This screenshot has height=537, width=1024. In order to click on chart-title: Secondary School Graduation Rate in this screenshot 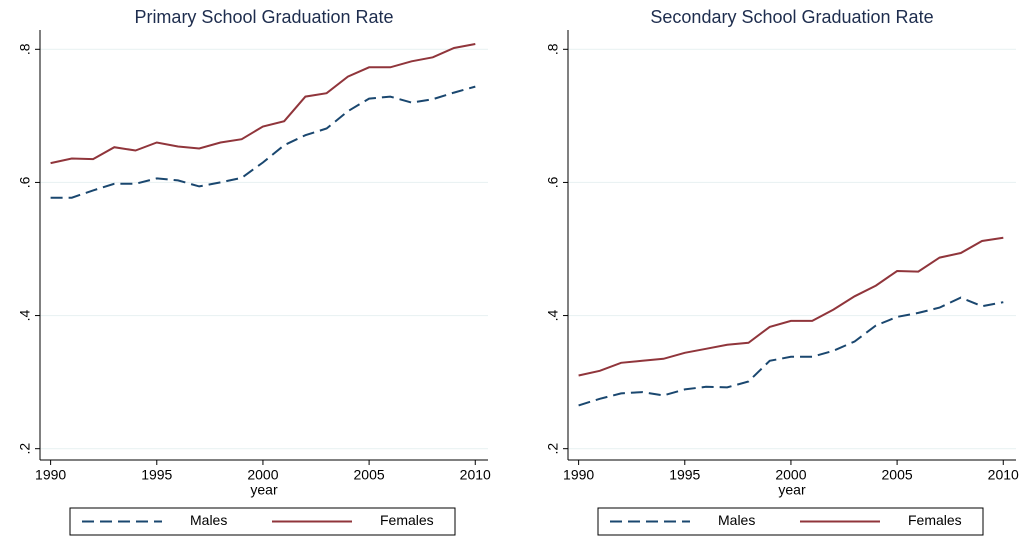, I will do `click(791, 17)`.